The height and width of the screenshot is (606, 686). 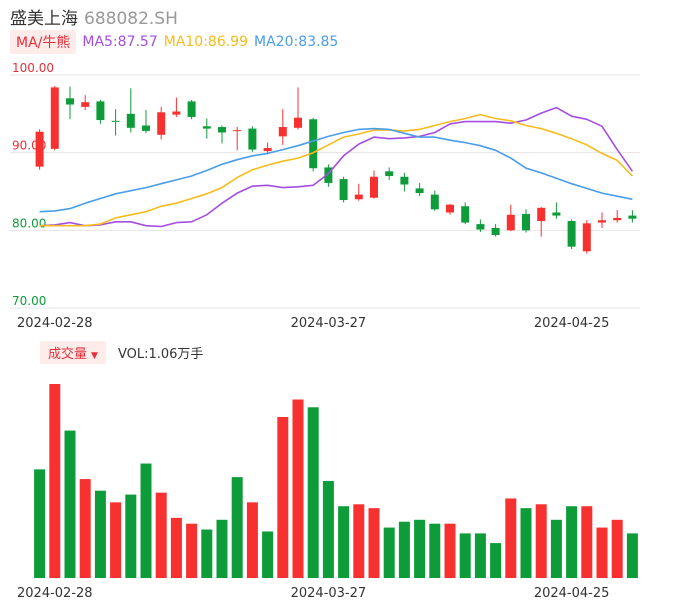 I want to click on ma5-legend: MA5:87.57, so click(x=120, y=42).